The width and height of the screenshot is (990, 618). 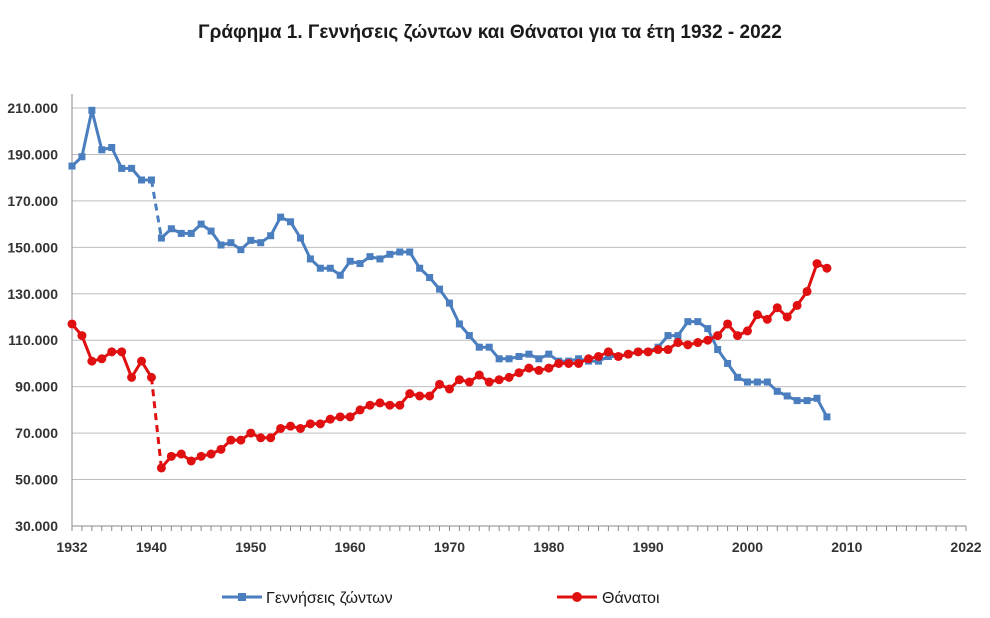 What do you see at coordinates (36, 526) in the screenshot?
I see `y-tick-label: 30.000` at bounding box center [36, 526].